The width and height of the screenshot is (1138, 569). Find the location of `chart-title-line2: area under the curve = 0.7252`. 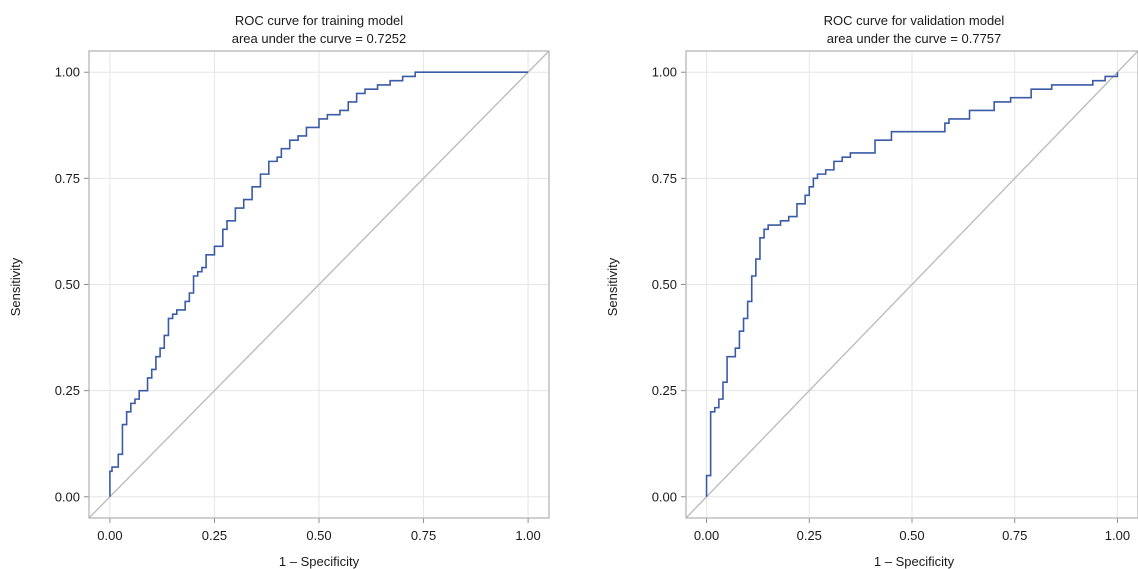

chart-title-line2: area under the curve = 0.7252 is located at coordinates (319, 38).